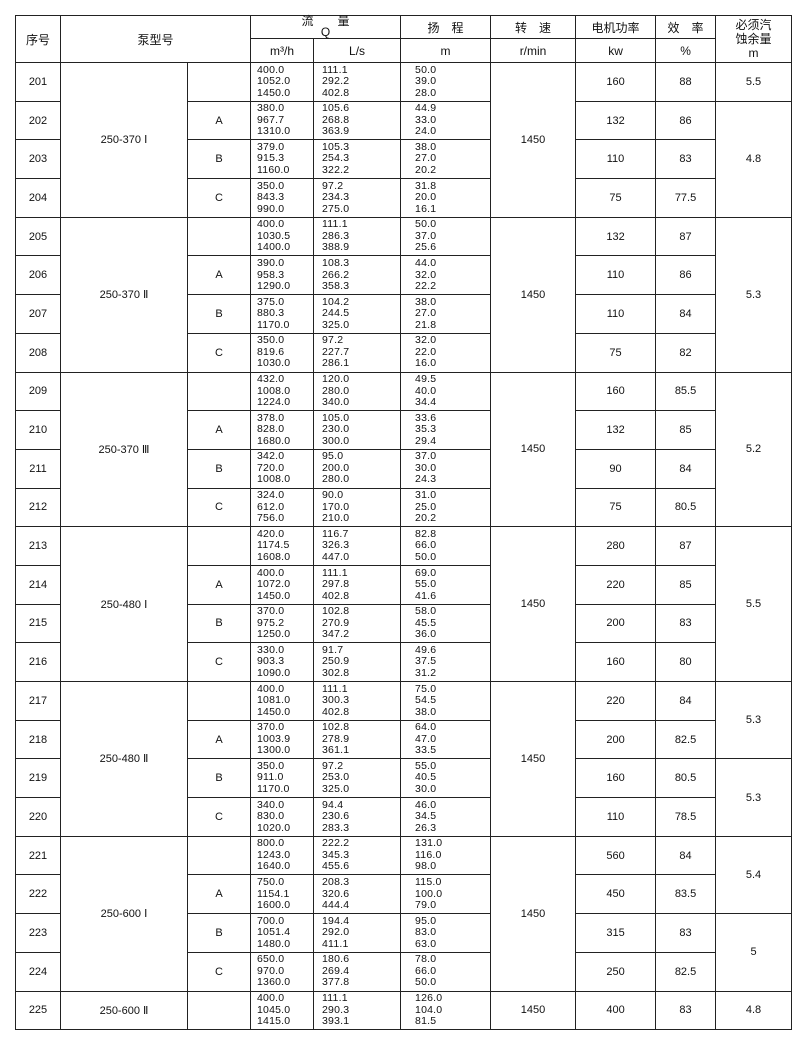 This screenshot has height=1037, width=800. Describe the element at coordinates (426, 584) in the screenshot. I see `value-line: 55.0` at that location.